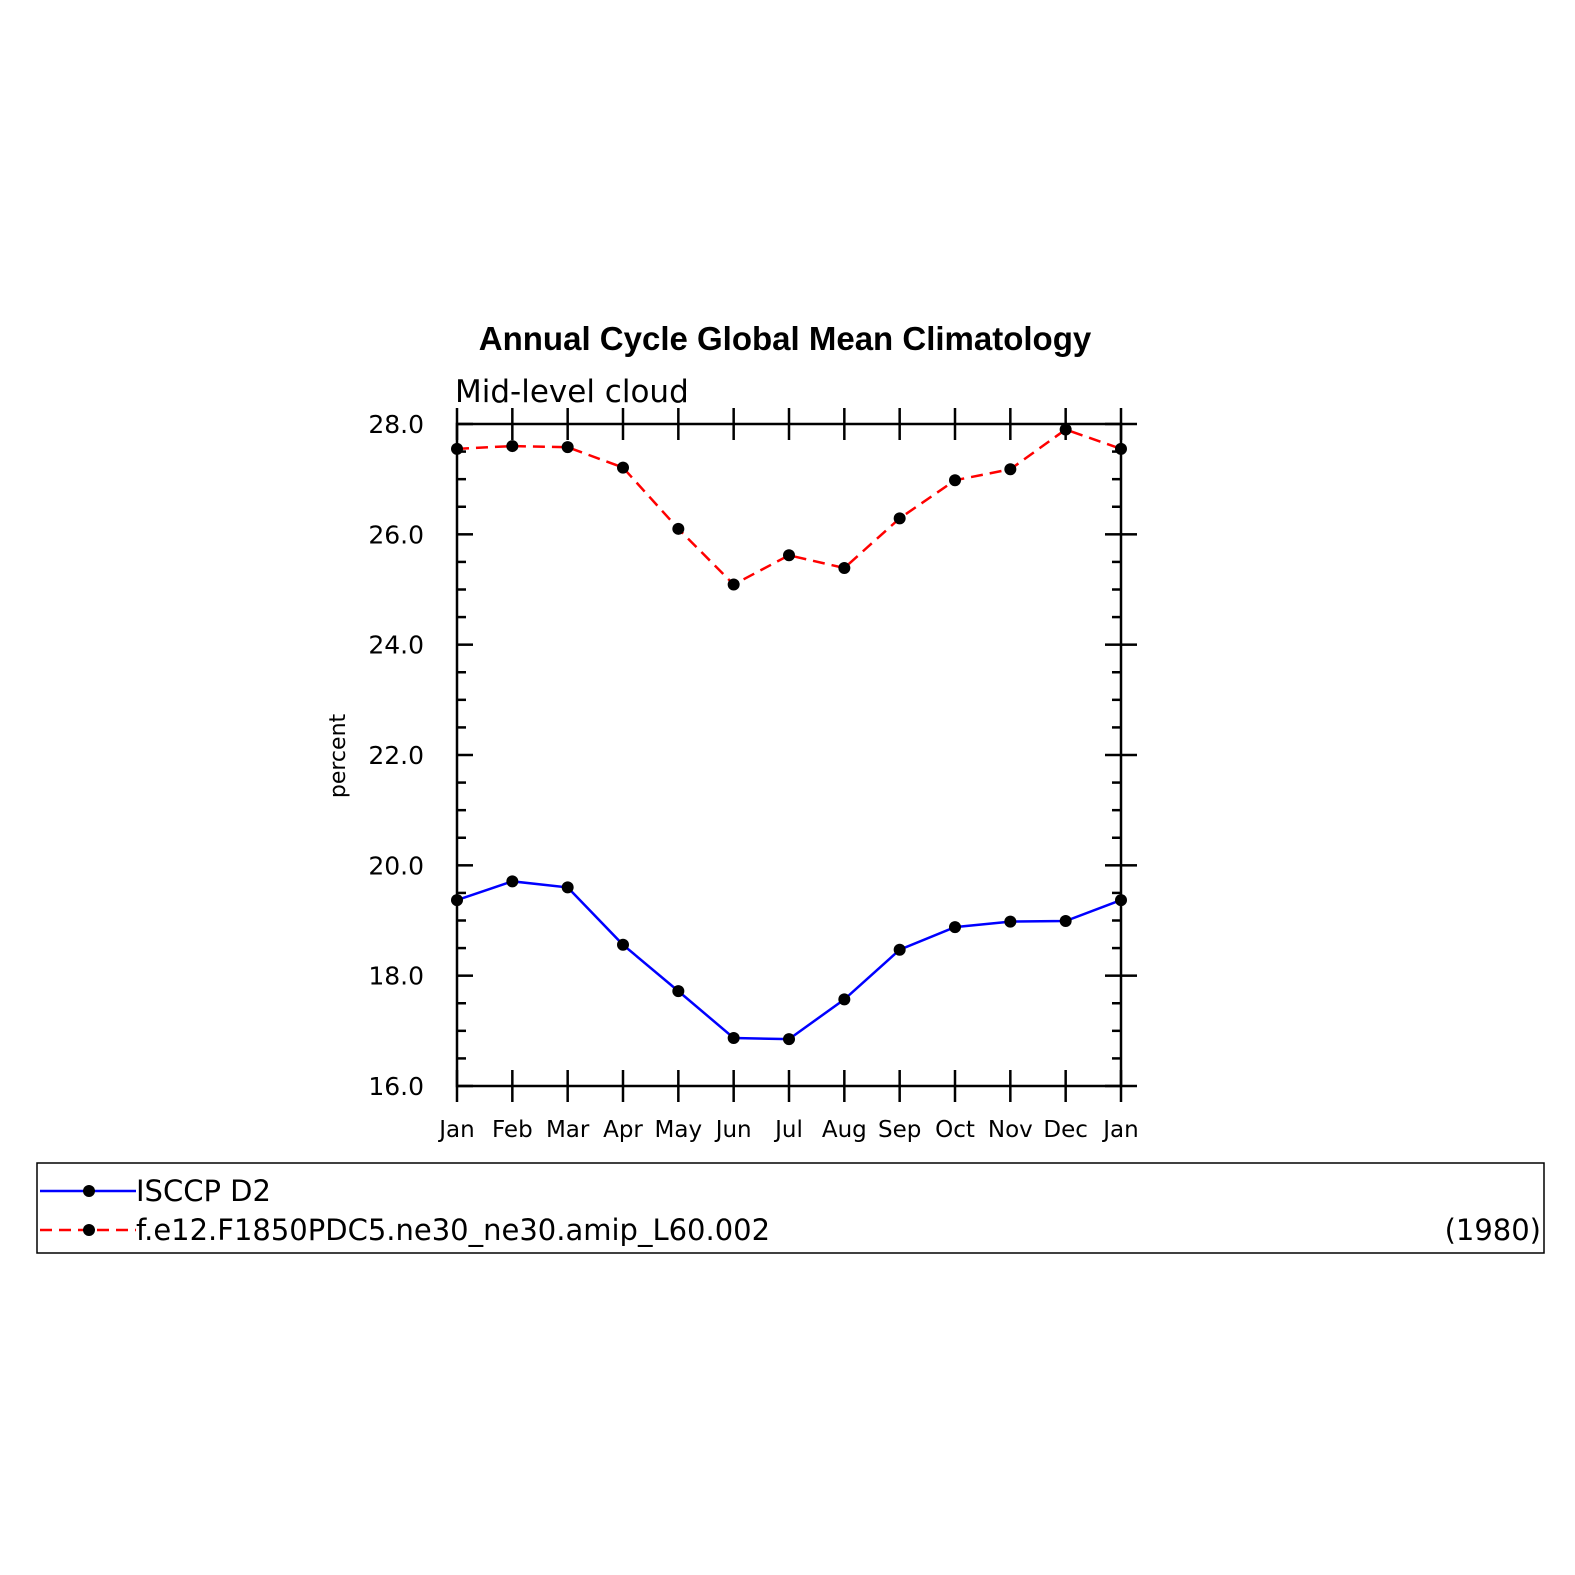 Image resolution: width=1575 pixels, height=1575 pixels. What do you see at coordinates (899, 1130) in the screenshot?
I see `x-tick-label: Sep` at bounding box center [899, 1130].